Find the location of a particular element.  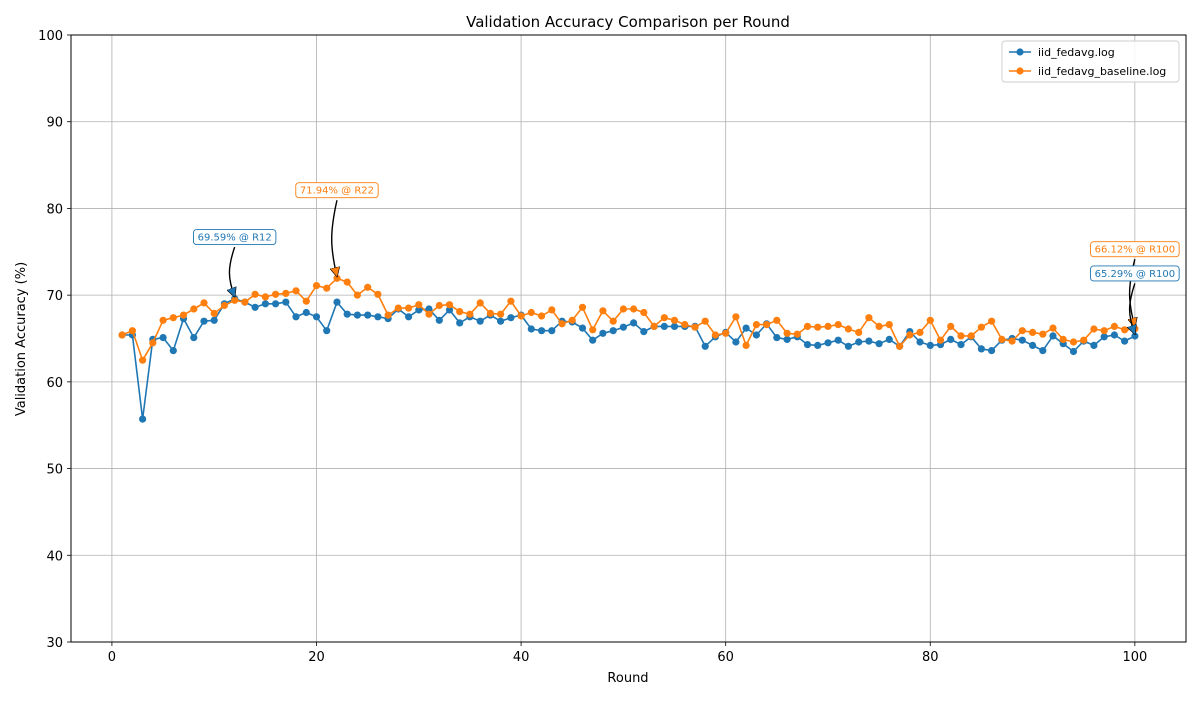

legend-label: iid_fedavg_baseline.log is located at coordinates (1102, 71).